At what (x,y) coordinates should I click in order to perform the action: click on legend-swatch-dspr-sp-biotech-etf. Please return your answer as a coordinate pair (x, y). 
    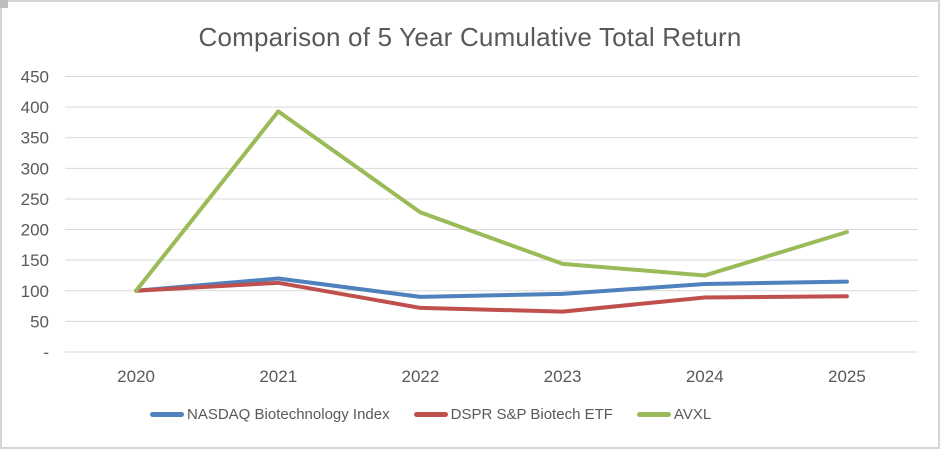
    Looking at the image, I should click on (430, 414).